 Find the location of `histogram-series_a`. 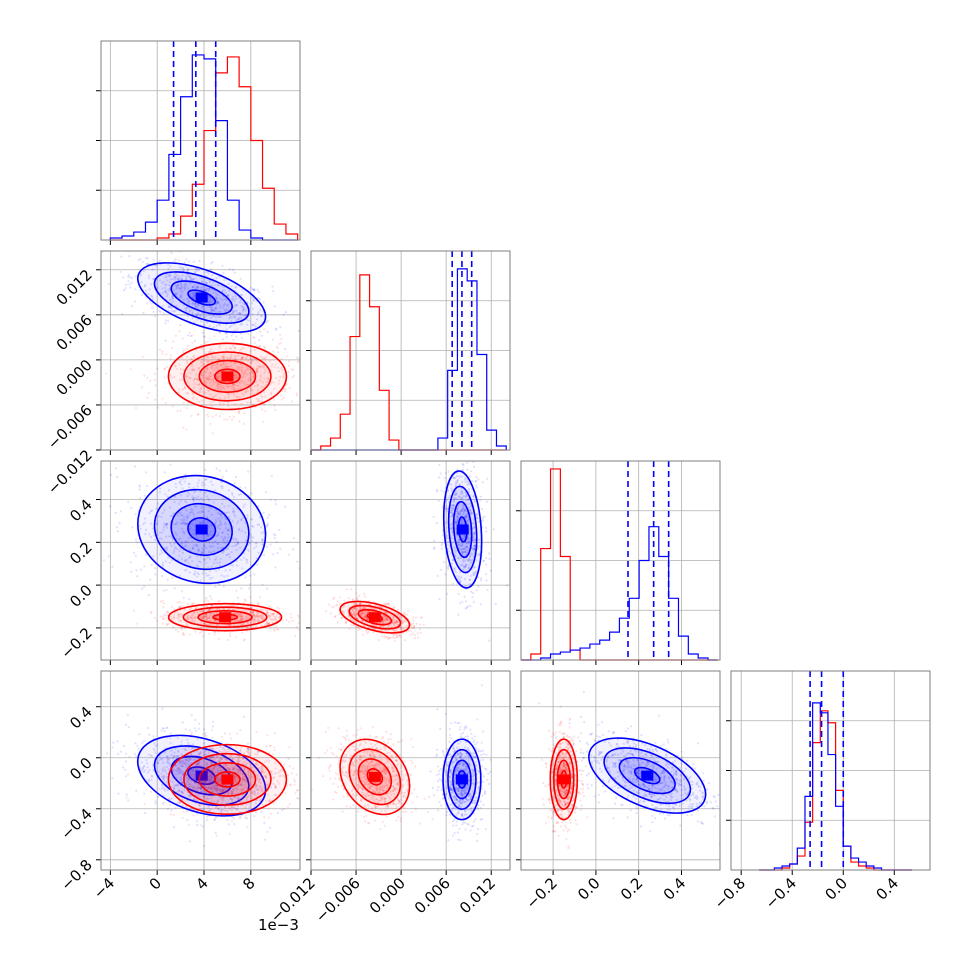

histogram-series_a is located at coordinates (203, 147).